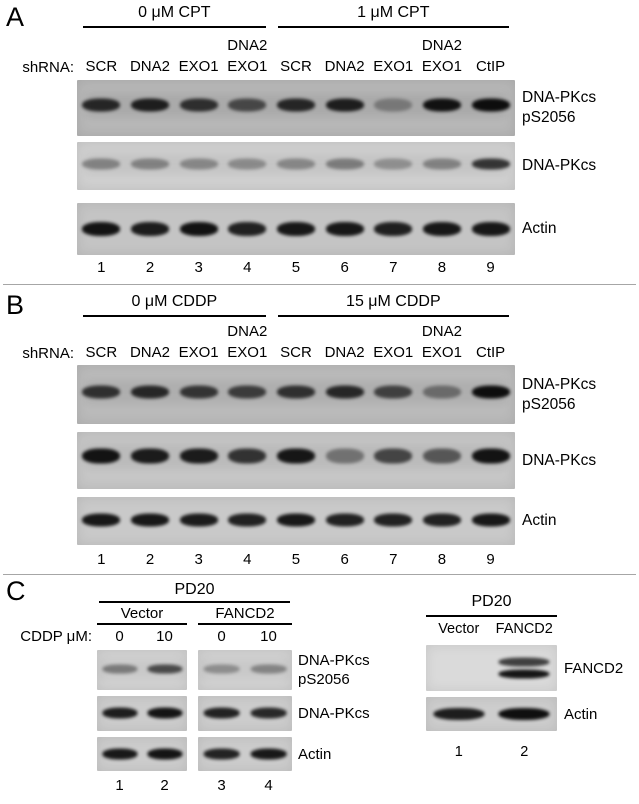  What do you see at coordinates (357, 670) in the screenshot?
I see `blot-label-c-ps2056: DNA-PKcs pS2056` at bounding box center [357, 670].